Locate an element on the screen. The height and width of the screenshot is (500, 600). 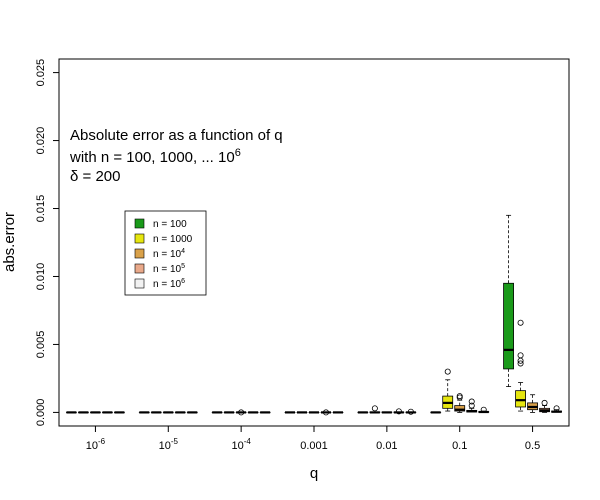
legend-label-exp: 4 is located at coordinates (183, 251).